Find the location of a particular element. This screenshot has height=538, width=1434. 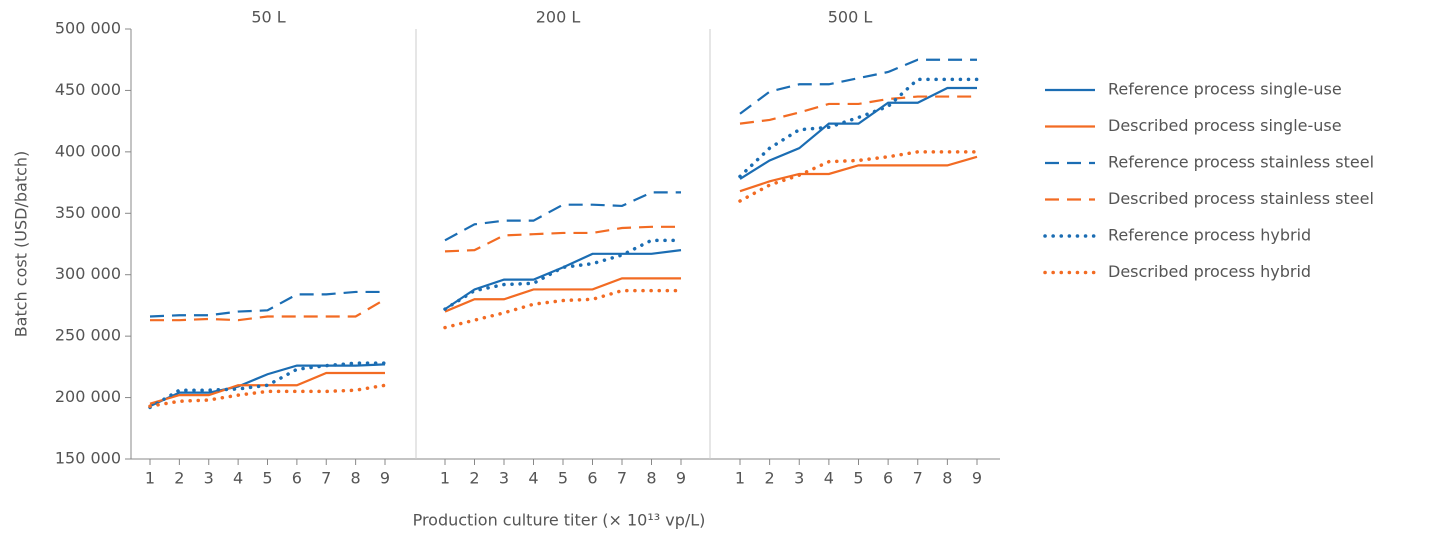

legend-label: Reference process single-use is located at coordinates (1225, 89).